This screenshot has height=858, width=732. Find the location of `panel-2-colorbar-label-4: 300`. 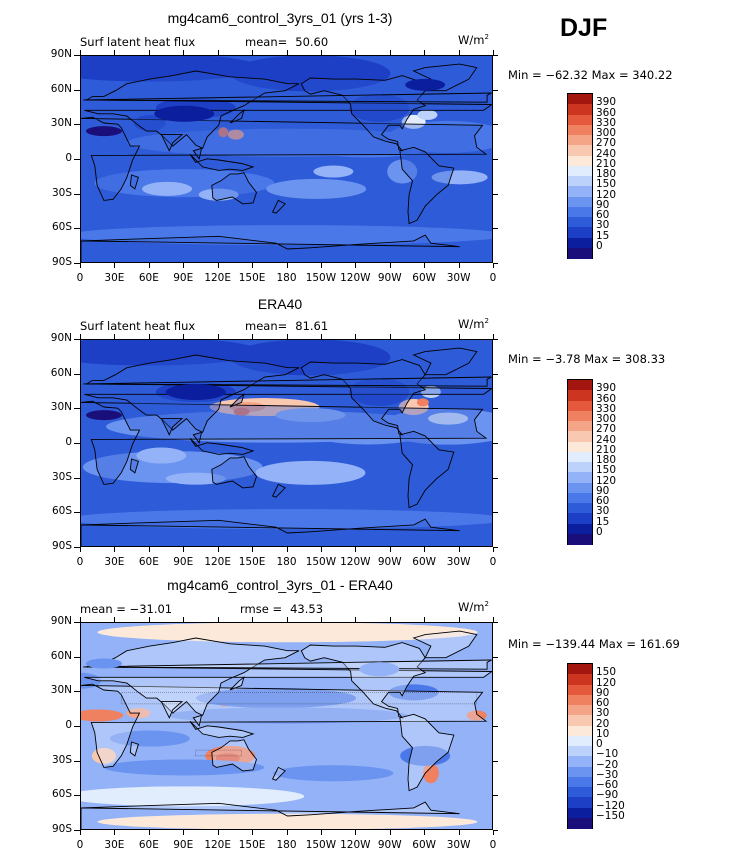

panel-2-colorbar-label-4: 300 is located at coordinates (606, 419).